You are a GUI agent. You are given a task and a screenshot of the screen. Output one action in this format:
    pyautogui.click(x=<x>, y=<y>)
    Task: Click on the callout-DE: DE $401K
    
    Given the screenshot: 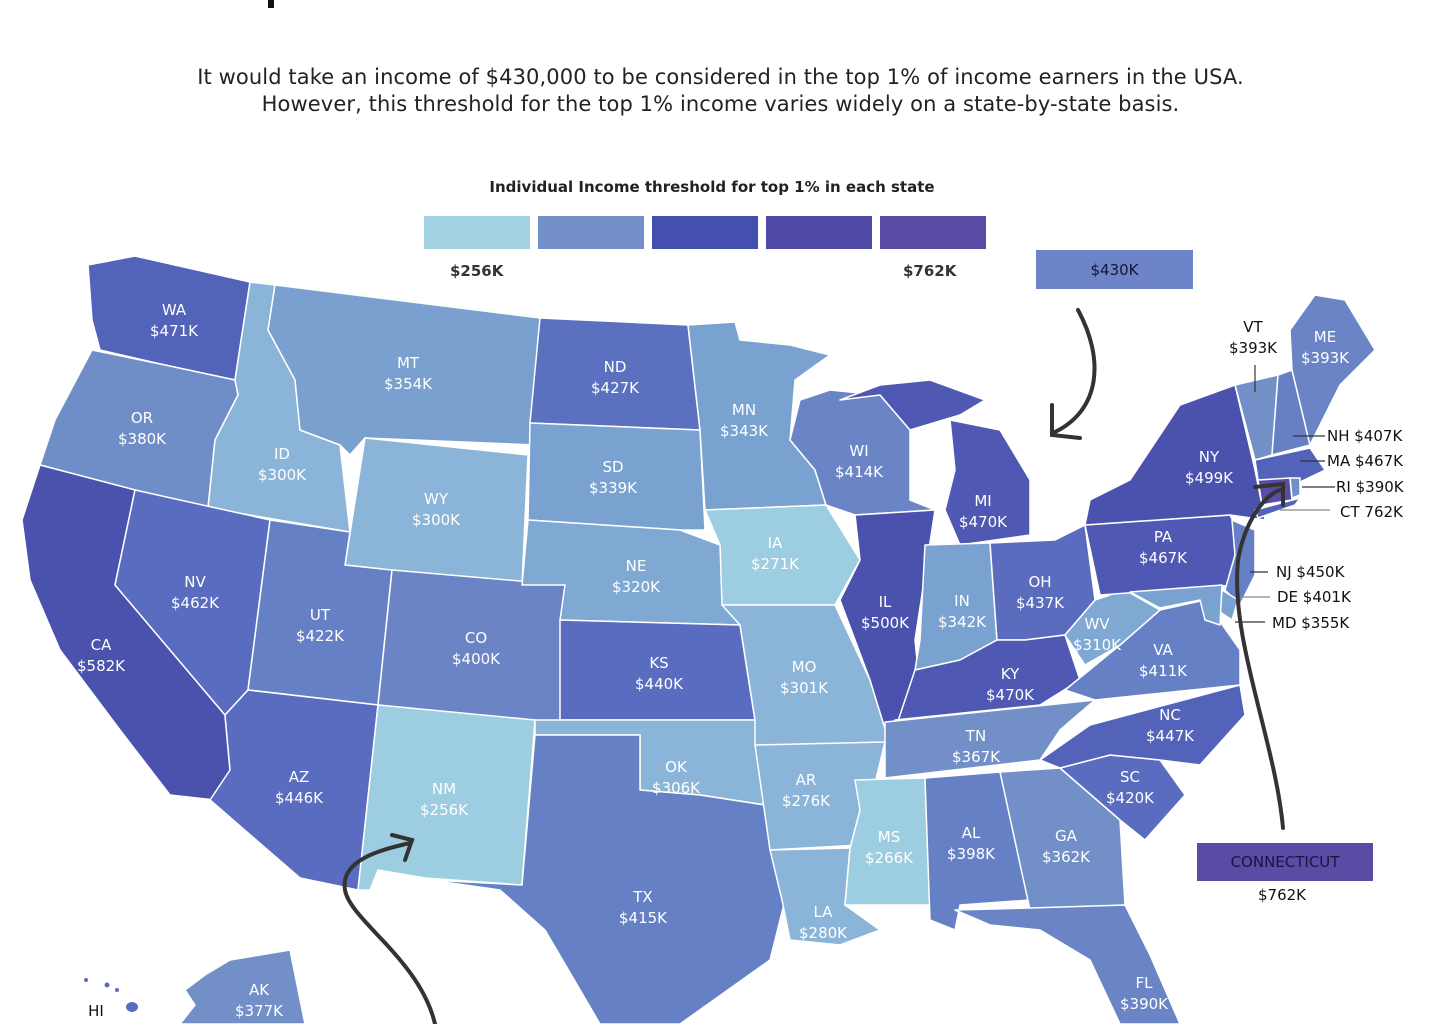 What is the action you would take?
    pyautogui.click(x=1314, y=597)
    